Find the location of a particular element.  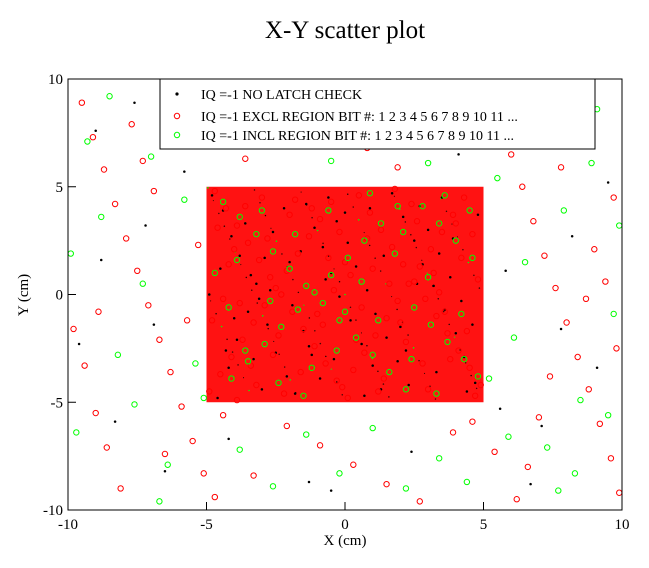

x-tick-label-0: -10 is located at coordinates (68, 525).